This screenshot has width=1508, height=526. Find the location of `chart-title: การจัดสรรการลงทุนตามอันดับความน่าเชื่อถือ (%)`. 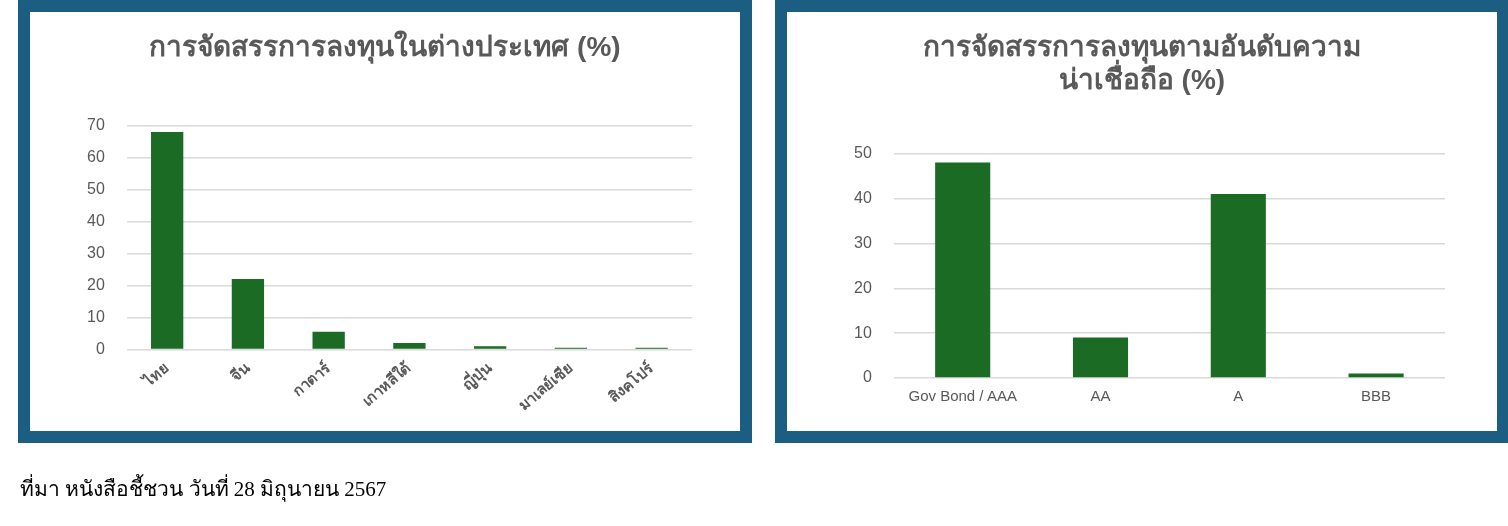

chart-title: การจัดสรรการลงทุนตามอันดับความน่าเชื่อถือ (%) is located at coordinates (1142, 63).